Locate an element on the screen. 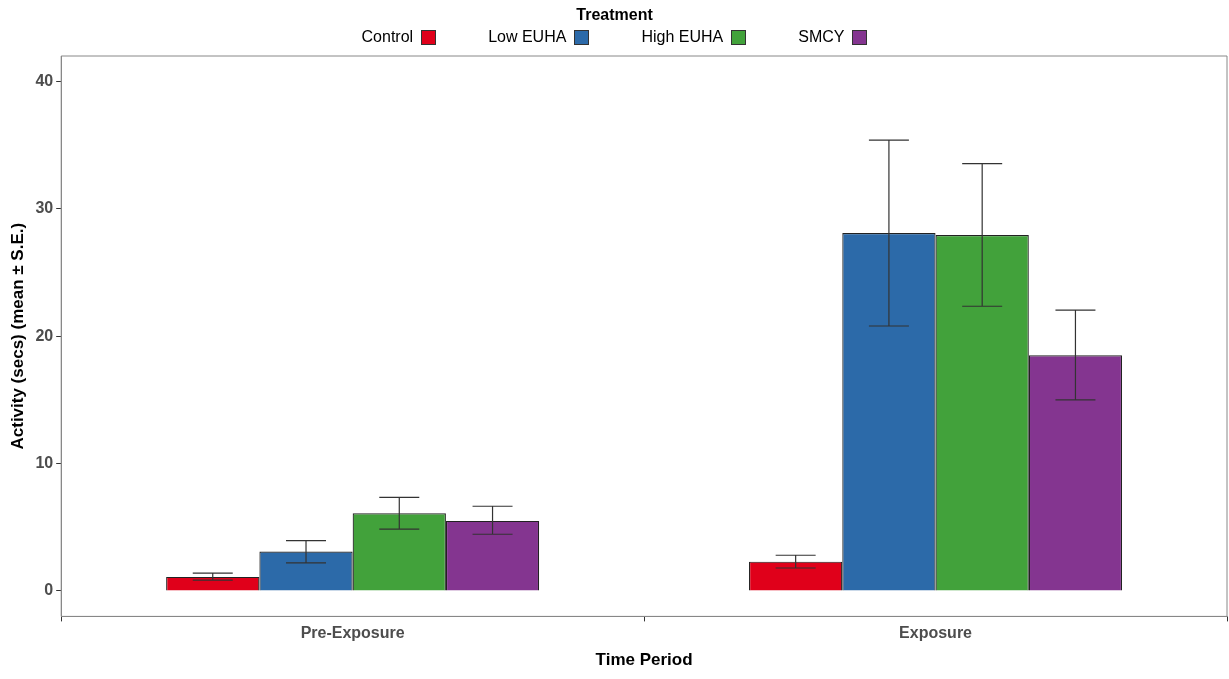 Image resolution: width=1229 pixels, height=679 pixels. y-tick-label: 30 is located at coordinates (44, 208).